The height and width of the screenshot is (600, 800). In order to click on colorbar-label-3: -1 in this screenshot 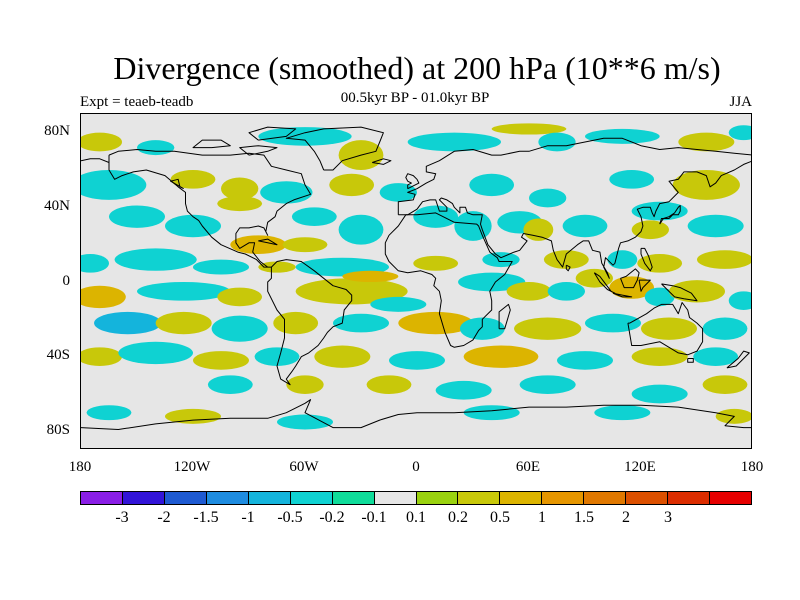, I will do `click(248, 517)`.